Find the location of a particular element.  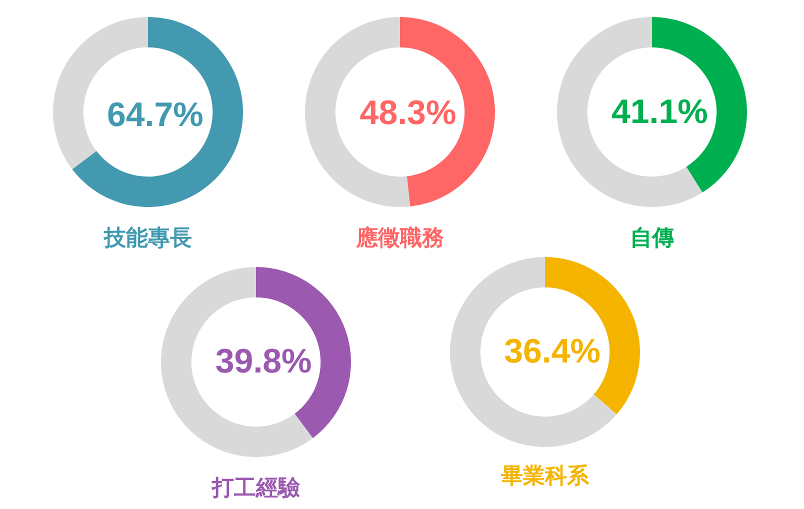

text: 打工經驗 is located at coordinates (256, 488).